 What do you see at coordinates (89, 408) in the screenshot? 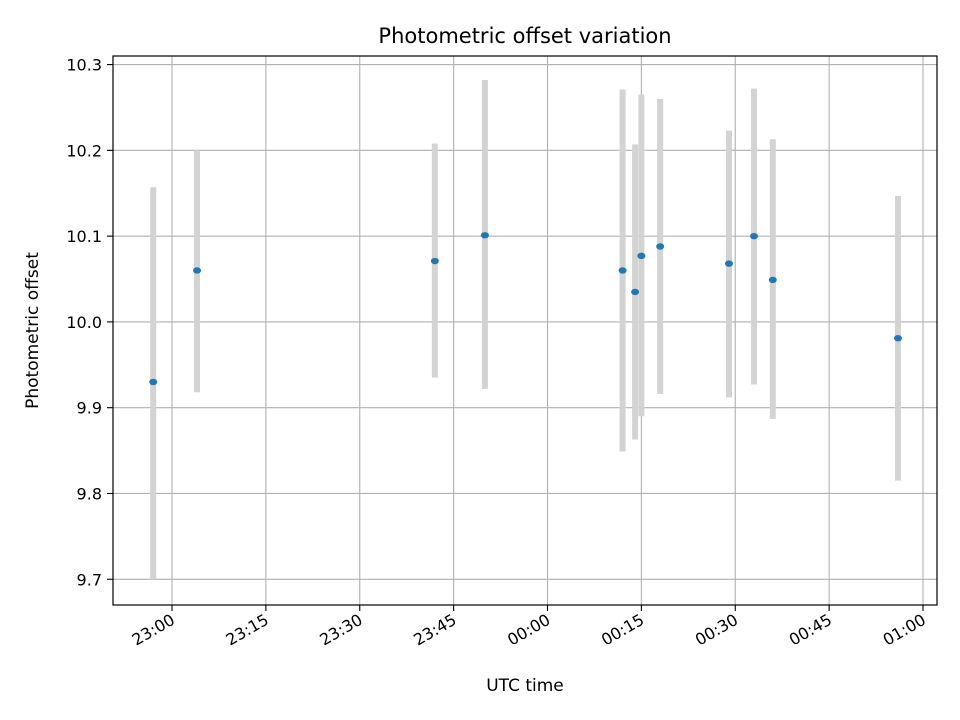
I see `y-tick-label: 9.9` at bounding box center [89, 408].